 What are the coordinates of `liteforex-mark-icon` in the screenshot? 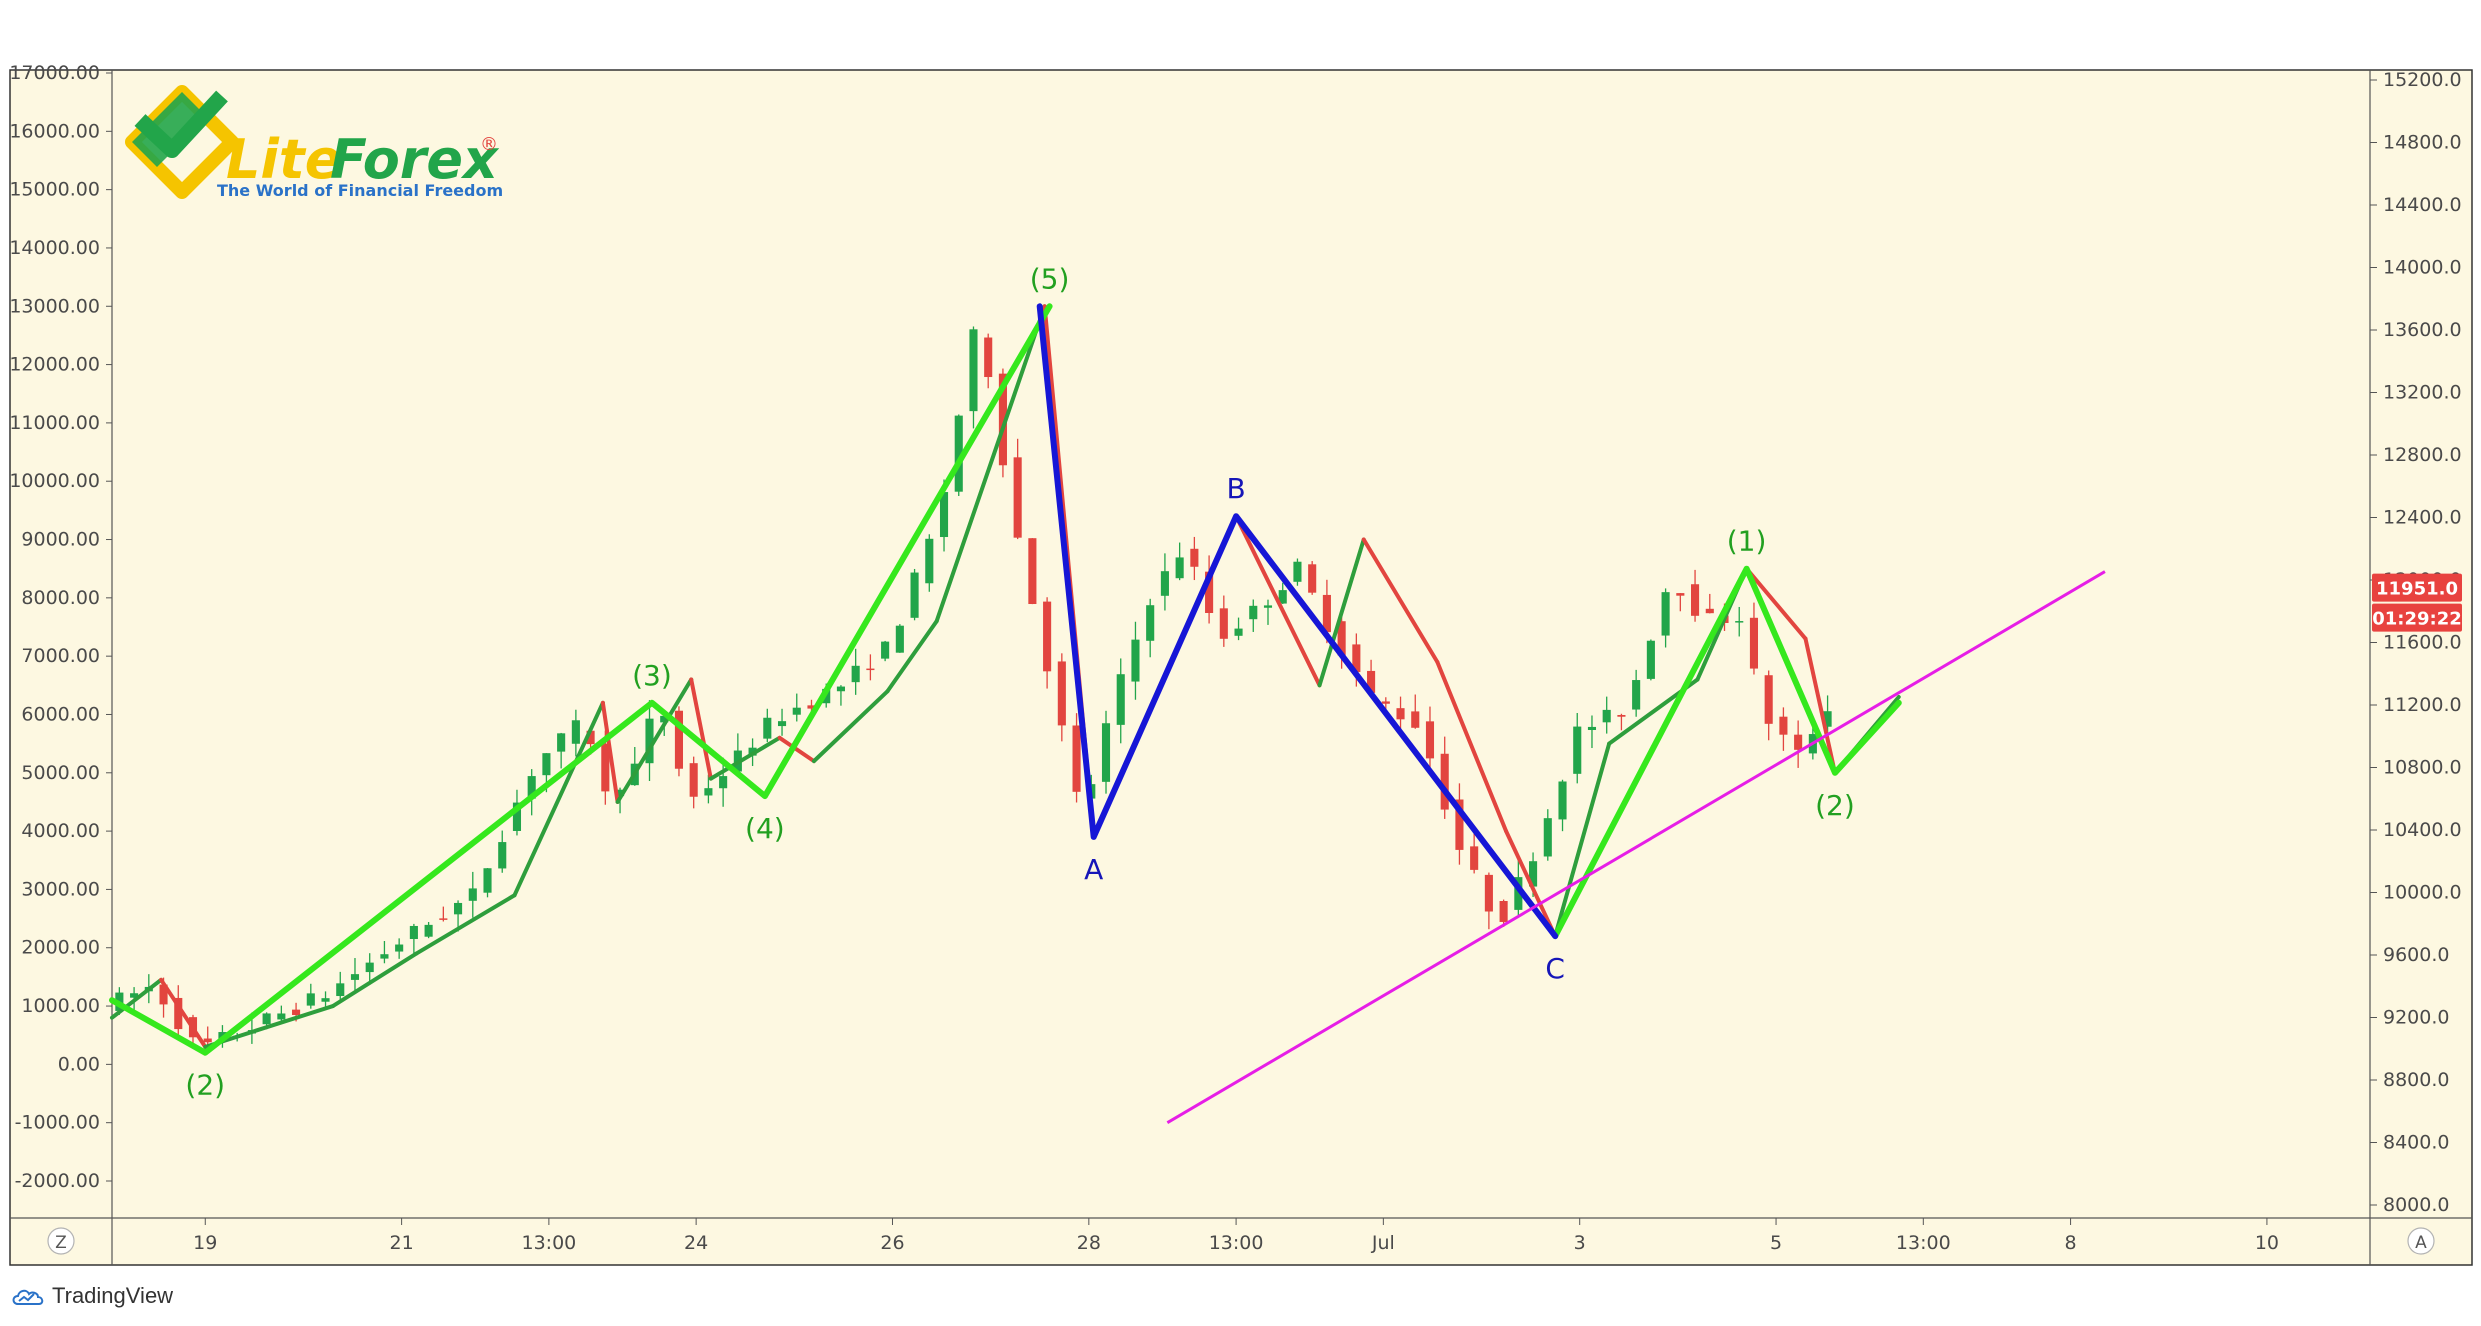 It's located at (182, 142).